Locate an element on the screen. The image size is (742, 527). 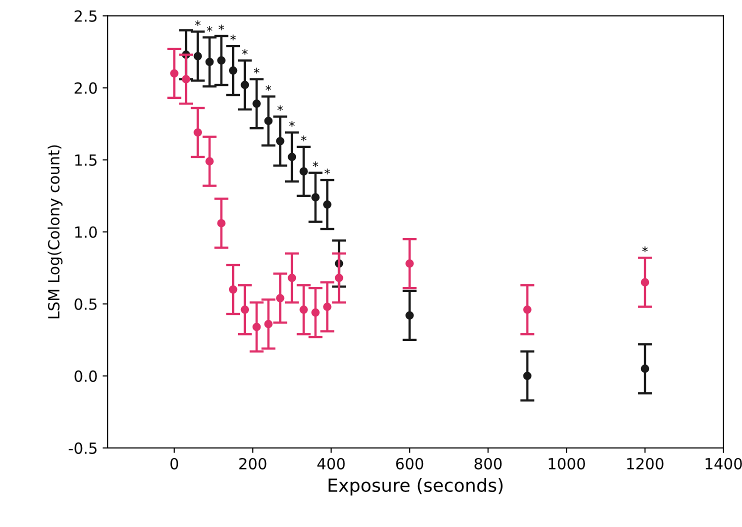
y-tick-label: 2.5 is located at coordinates (85, 16).